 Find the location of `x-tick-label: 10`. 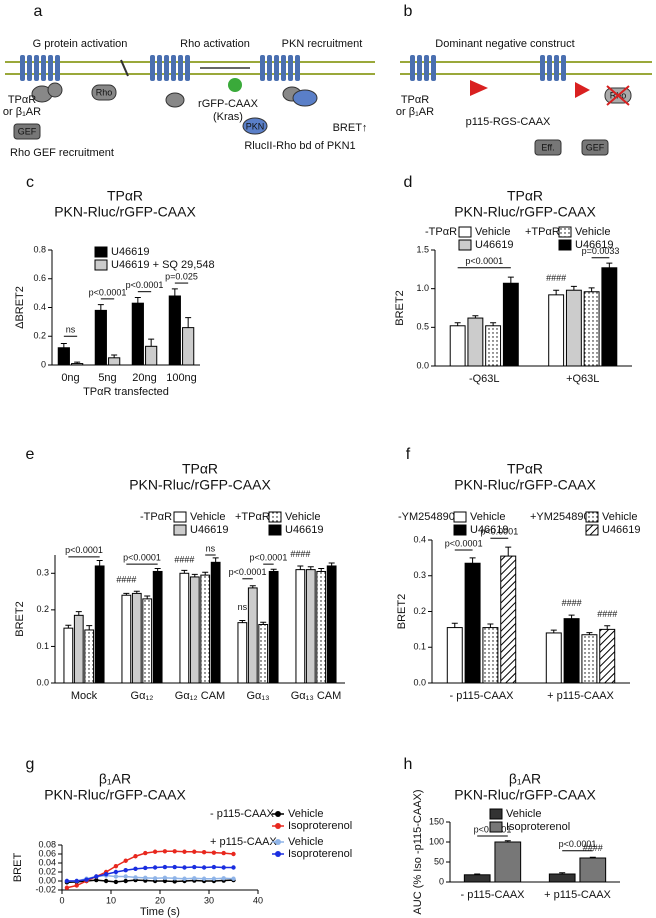

x-tick-label: 10 is located at coordinates (111, 900).